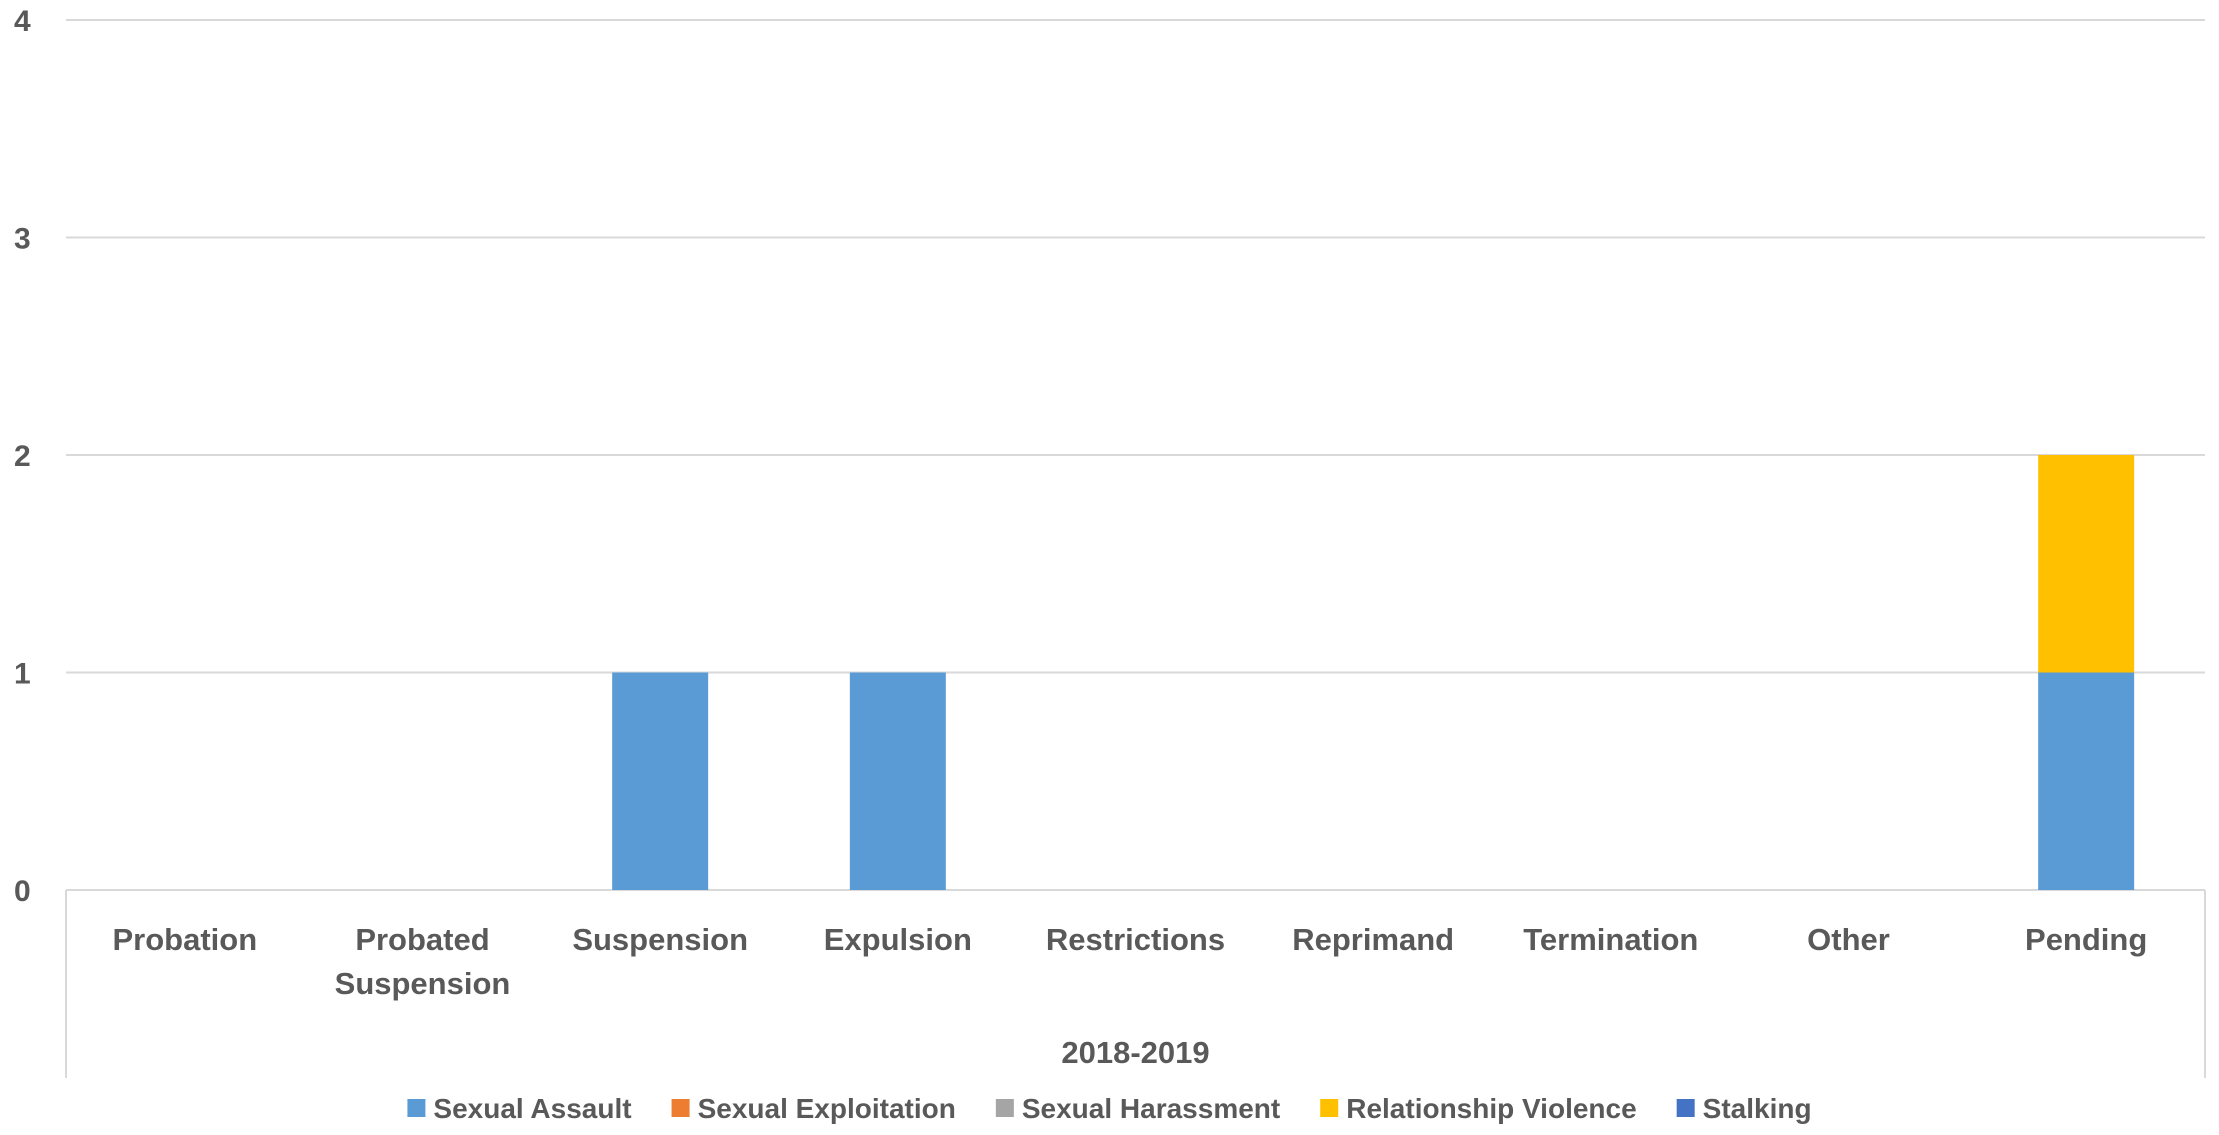 Image resolution: width=2219 pixels, height=1135 pixels. I want to click on category-group-label: 2018-2019, so click(1135, 1052).